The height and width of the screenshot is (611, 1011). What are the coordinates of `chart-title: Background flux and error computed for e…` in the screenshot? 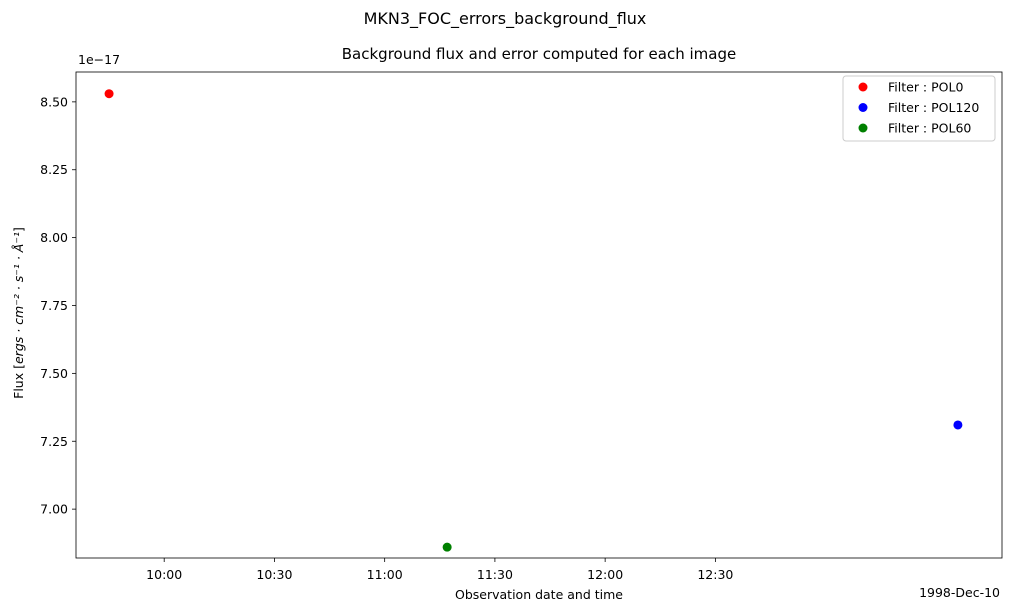 It's located at (539, 54).